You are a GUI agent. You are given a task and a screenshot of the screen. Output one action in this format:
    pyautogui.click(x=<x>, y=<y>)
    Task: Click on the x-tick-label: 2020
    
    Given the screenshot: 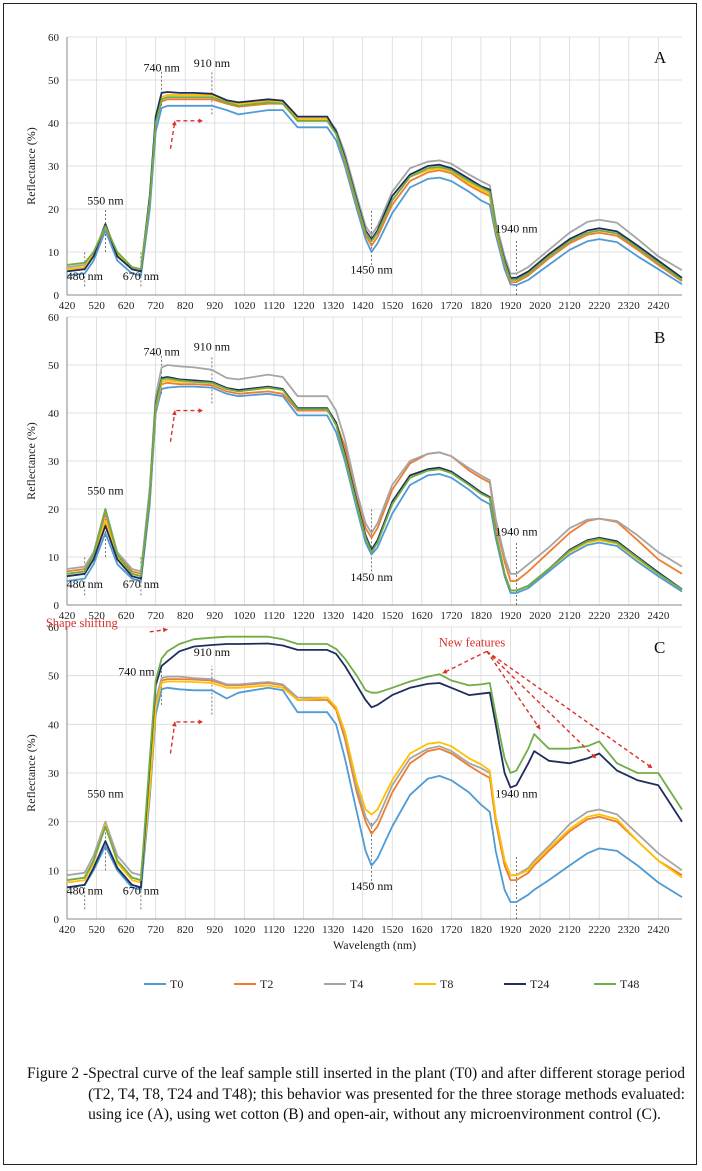 What is the action you would take?
    pyautogui.click(x=540, y=306)
    